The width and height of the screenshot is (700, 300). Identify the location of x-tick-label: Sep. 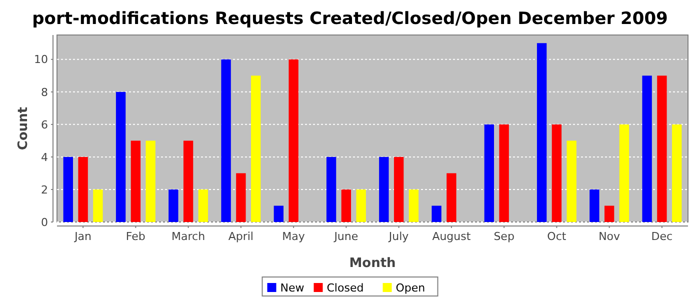
(504, 236).